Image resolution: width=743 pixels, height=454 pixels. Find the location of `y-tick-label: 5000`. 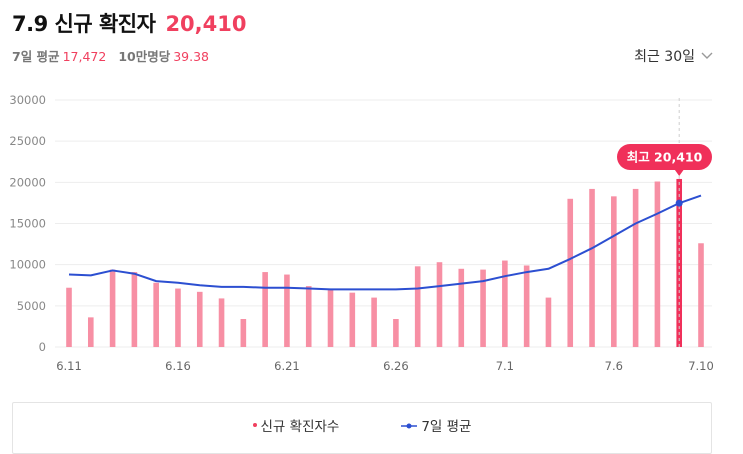

y-tick-label: 5000 is located at coordinates (31, 306).